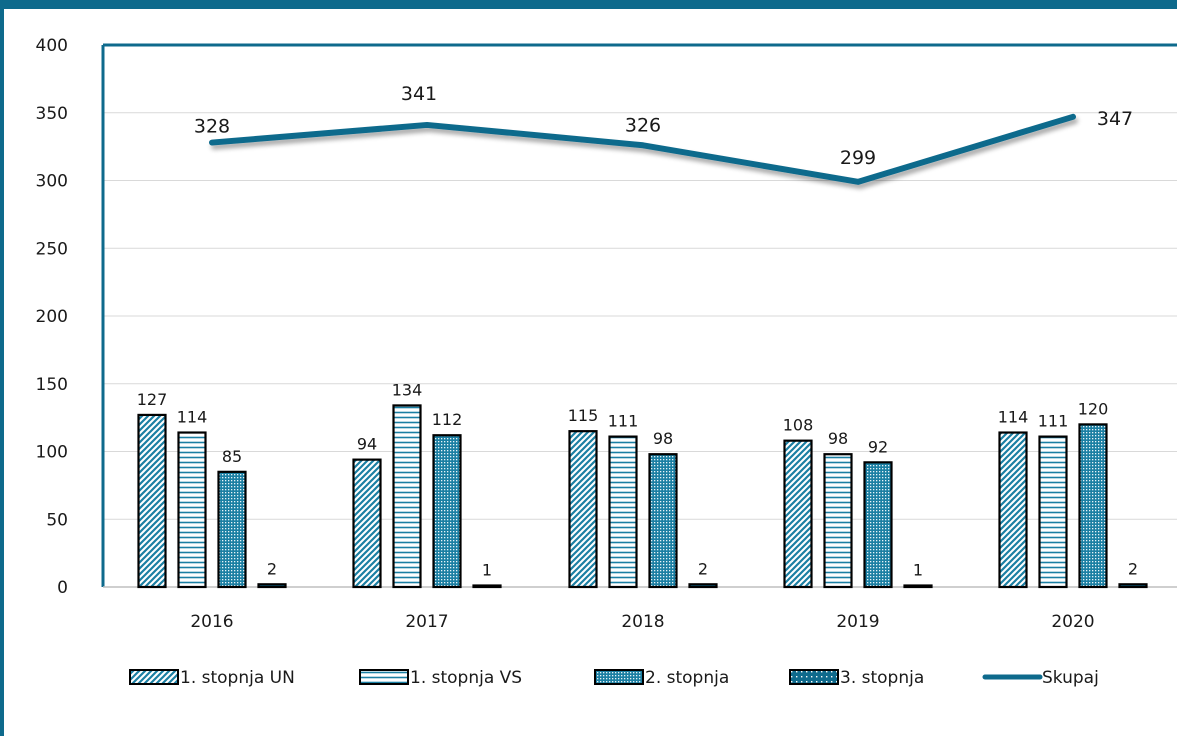  I want to click on legend-label: 1. stopnja UN, so click(237, 678).